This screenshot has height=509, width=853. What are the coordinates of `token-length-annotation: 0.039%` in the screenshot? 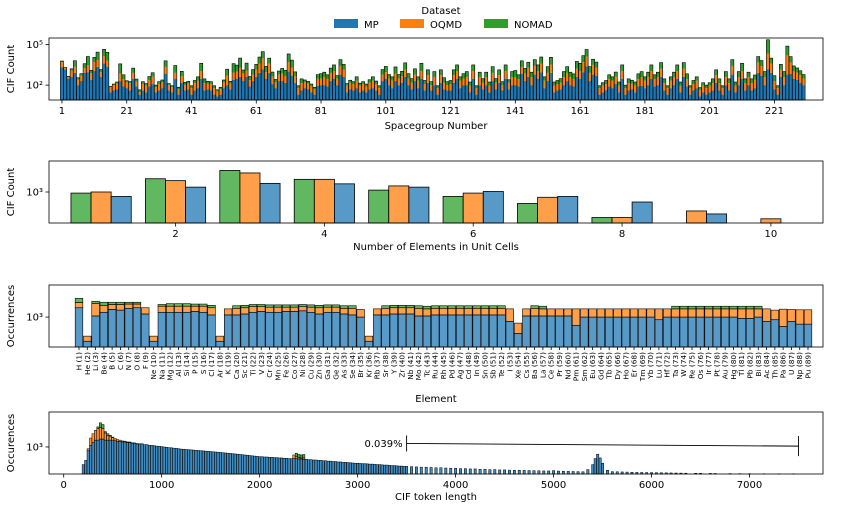 It's located at (581, 446).